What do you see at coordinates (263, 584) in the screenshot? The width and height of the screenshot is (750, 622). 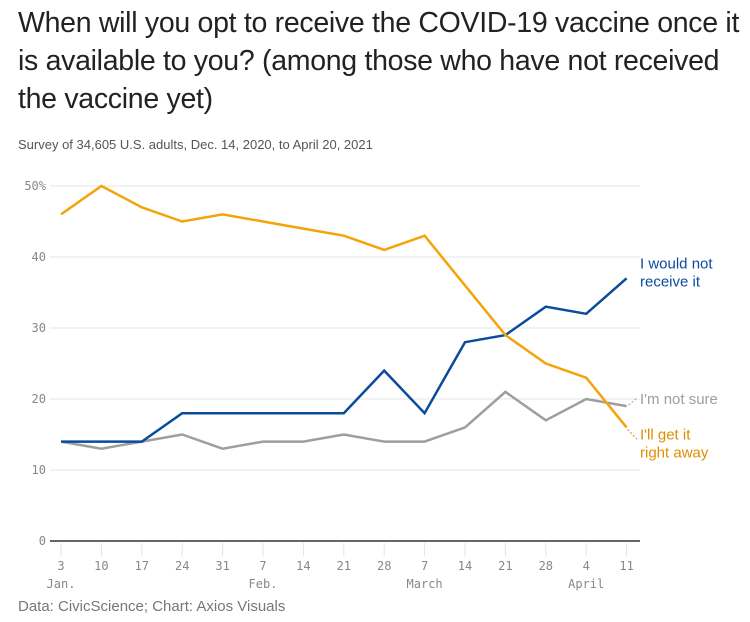 I see `x-month-label: Feb.` at bounding box center [263, 584].